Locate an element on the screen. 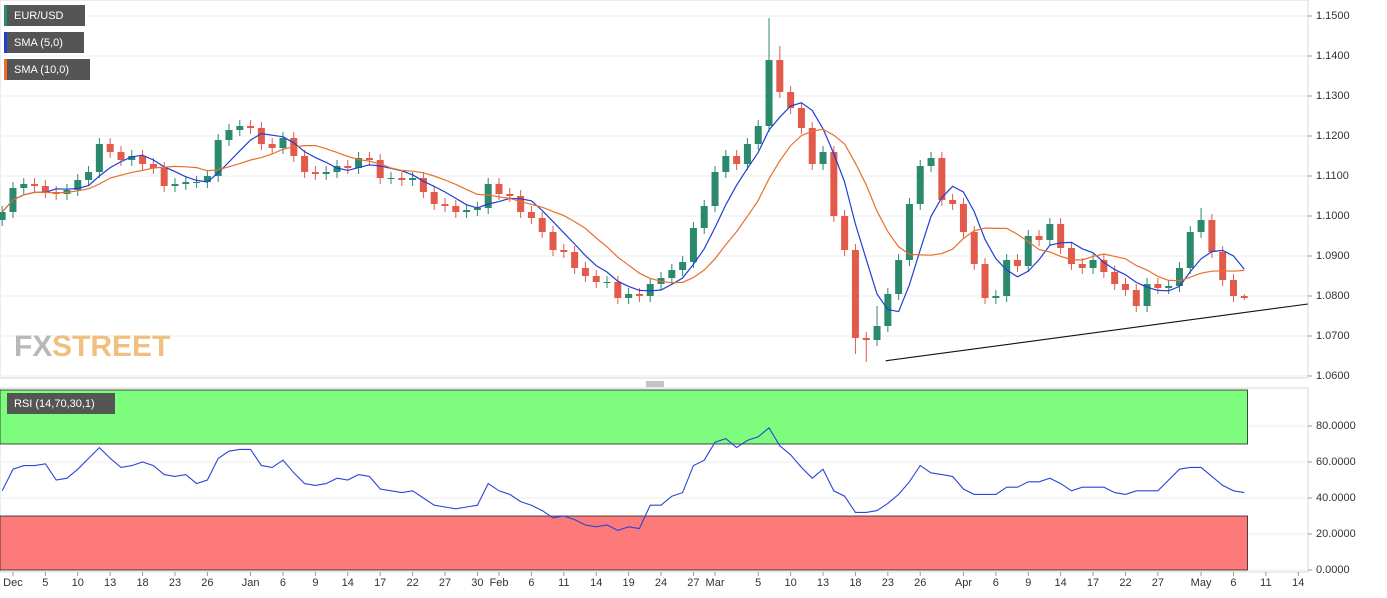  y-tick-label: 40.0000 is located at coordinates (1336, 498).